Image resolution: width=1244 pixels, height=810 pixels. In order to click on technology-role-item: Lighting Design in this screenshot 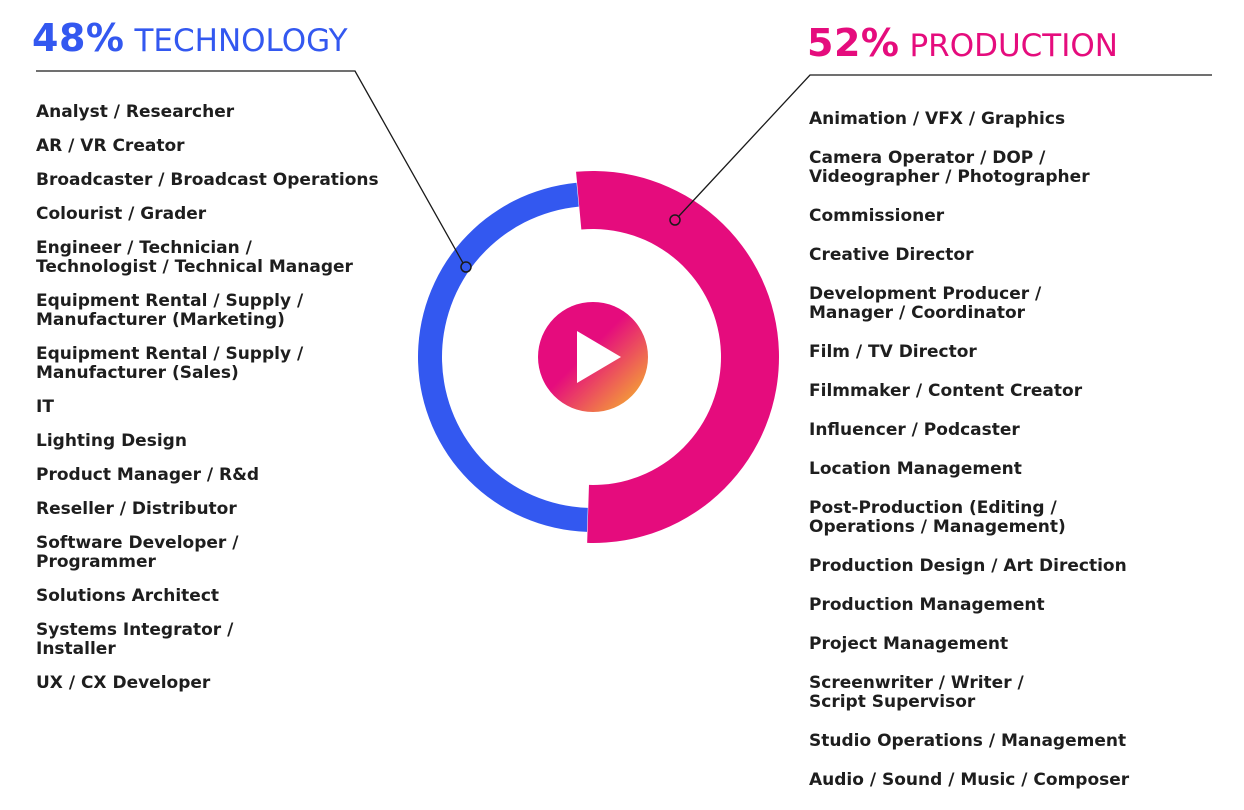, I will do `click(111, 441)`.